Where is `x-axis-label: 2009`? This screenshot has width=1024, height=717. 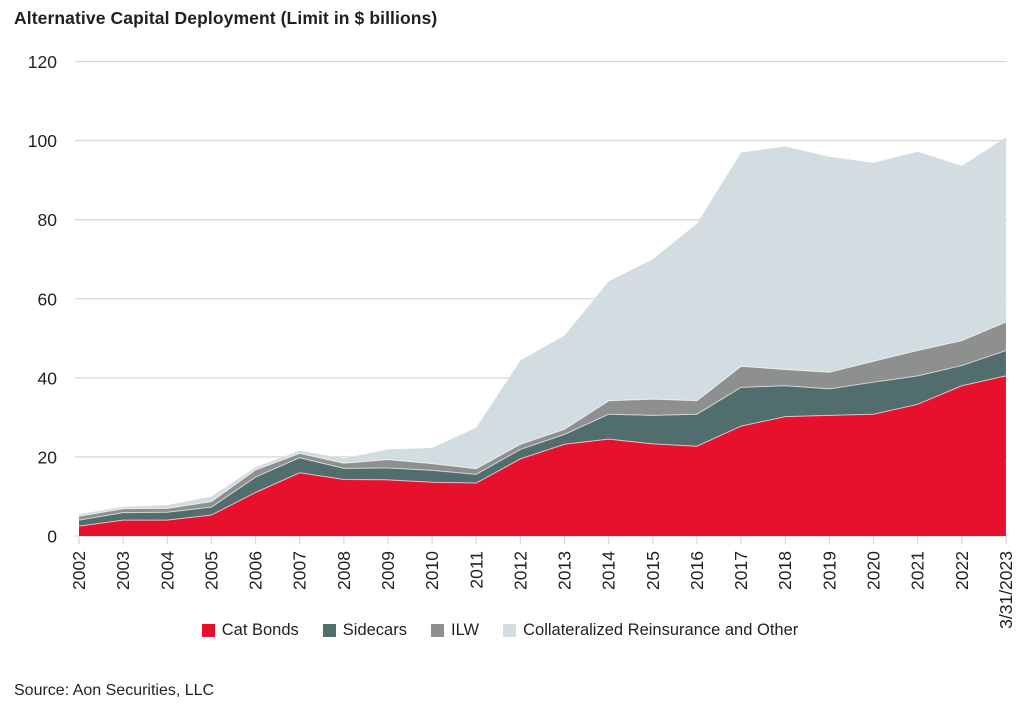 x-axis-label: 2009 is located at coordinates (388, 570).